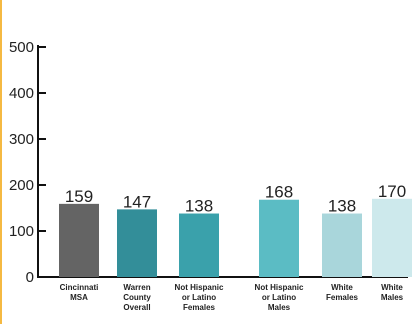 The width and height of the screenshot is (412, 324). I want to click on x-category-label: Not Hispanic or Latino Females, so click(199, 297).